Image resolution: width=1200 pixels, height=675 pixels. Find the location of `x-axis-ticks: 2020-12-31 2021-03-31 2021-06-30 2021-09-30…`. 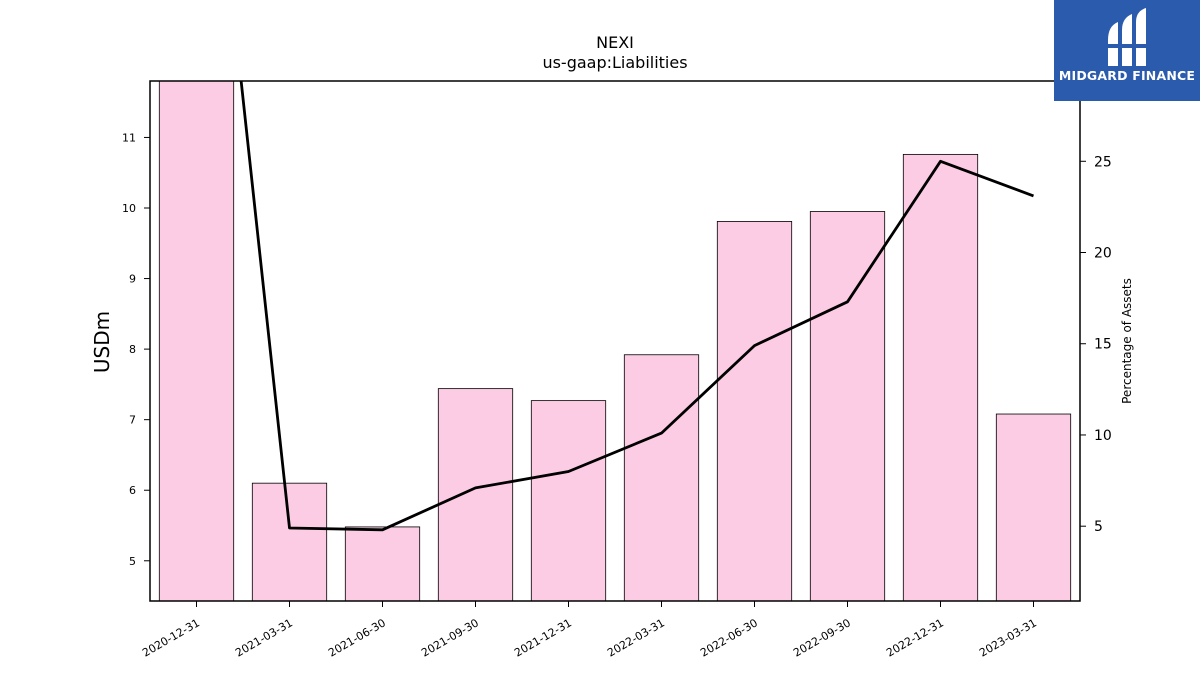

x-axis-ticks: 2020-12-31 2021-03-31 2021-06-30 2021-09-30… is located at coordinates (589, 630).